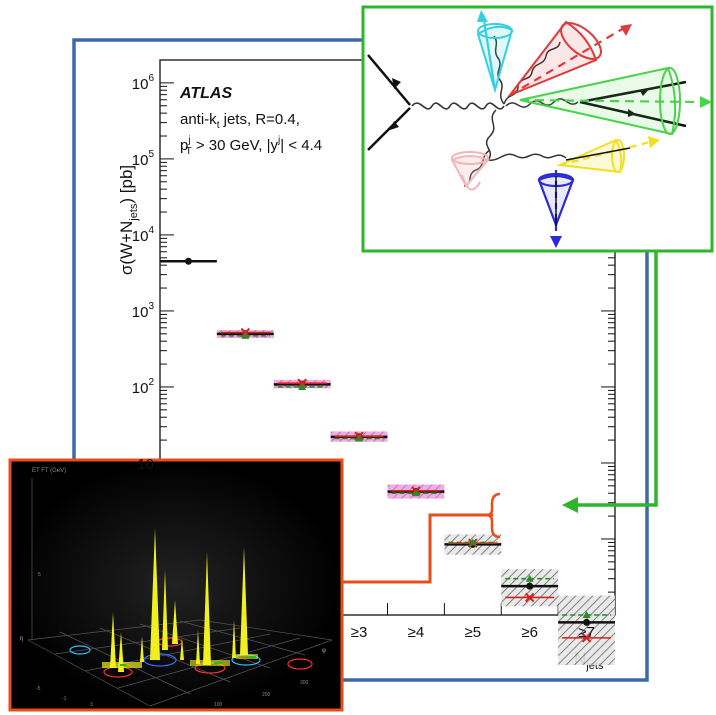  I want to click on y-tick-label: 10⁵, so click(143, 159).